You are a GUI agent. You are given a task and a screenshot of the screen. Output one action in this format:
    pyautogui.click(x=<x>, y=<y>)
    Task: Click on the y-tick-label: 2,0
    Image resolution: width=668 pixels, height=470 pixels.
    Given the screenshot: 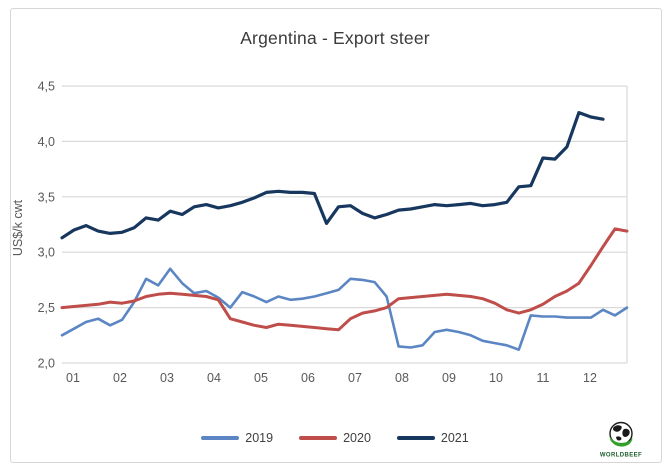 What is the action you would take?
    pyautogui.click(x=46, y=364)
    